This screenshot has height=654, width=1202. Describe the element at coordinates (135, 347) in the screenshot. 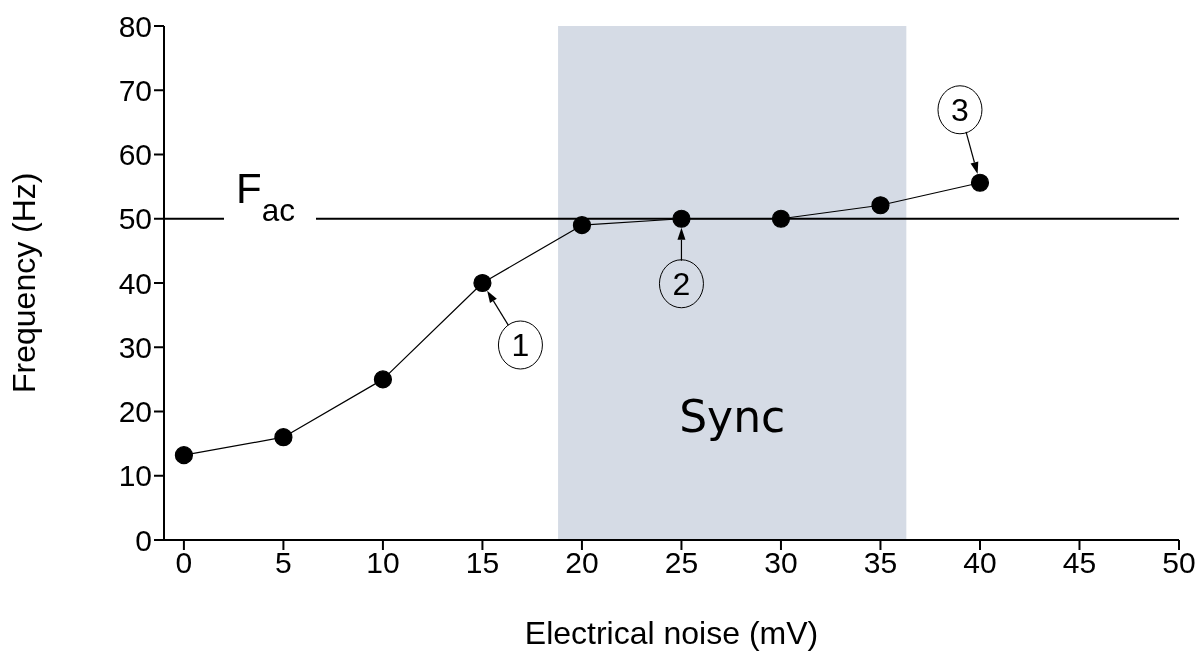

I see `y-tick-label: 30` at that location.